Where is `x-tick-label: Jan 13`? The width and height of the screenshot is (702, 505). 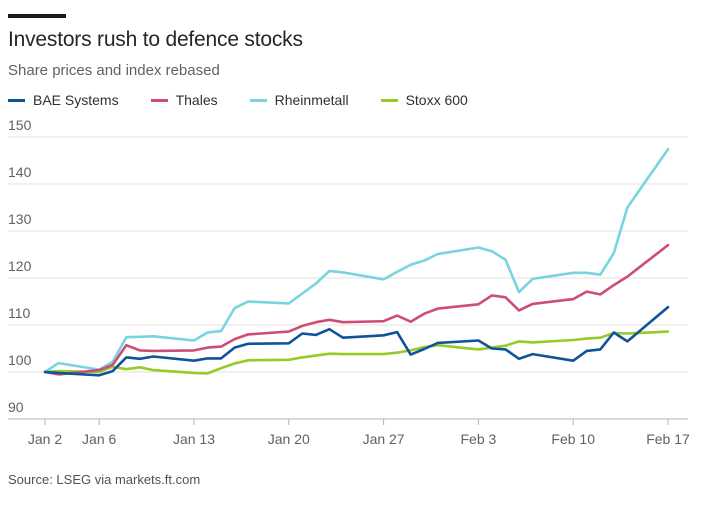
x-tick-label: Jan 13 is located at coordinates (194, 439).